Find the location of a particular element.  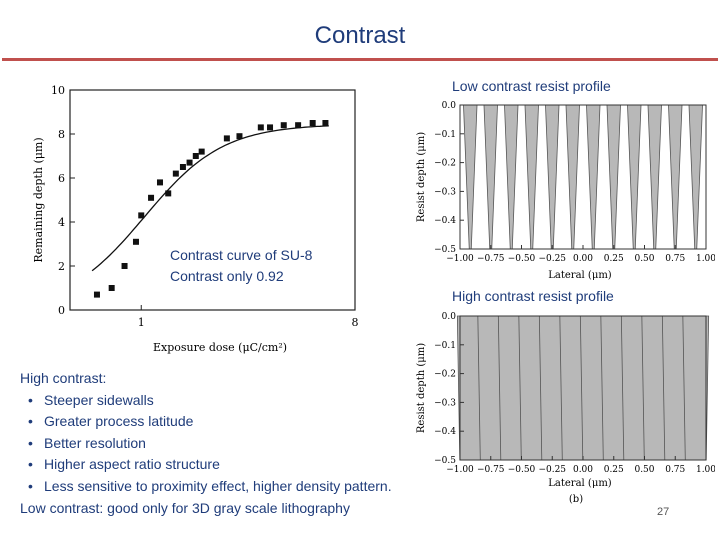

x-axis-label: Exposure dose (μC/cm²) is located at coordinates (220, 347).